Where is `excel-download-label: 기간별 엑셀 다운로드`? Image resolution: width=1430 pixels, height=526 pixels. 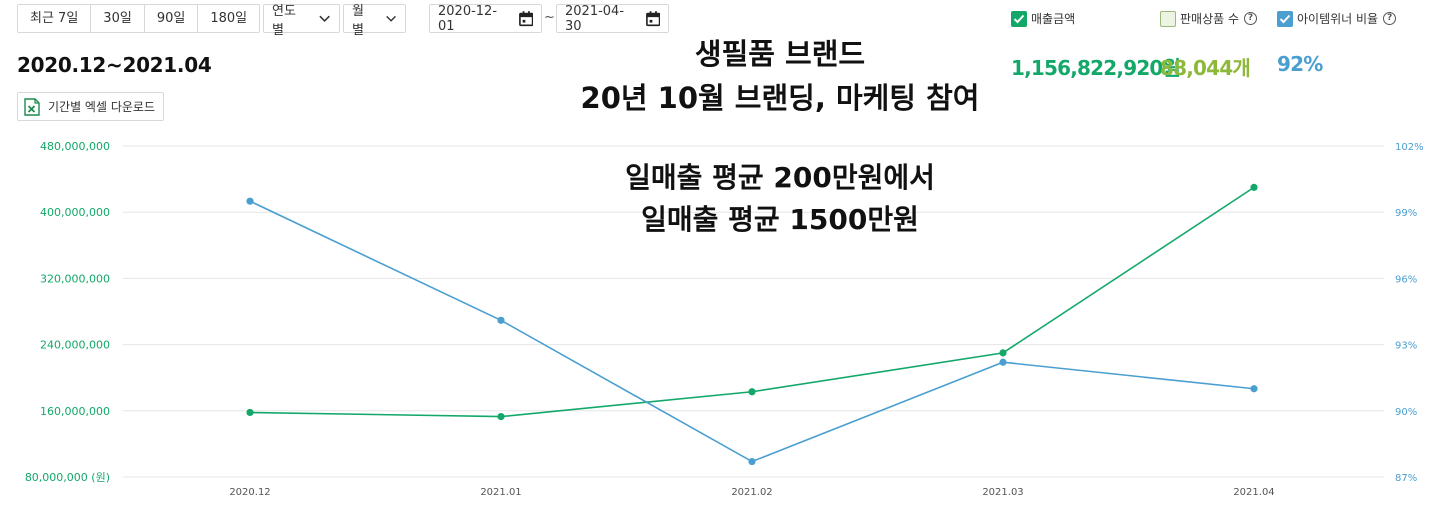 excel-download-label: 기간별 엑셀 다운로드 is located at coordinates (101, 107).